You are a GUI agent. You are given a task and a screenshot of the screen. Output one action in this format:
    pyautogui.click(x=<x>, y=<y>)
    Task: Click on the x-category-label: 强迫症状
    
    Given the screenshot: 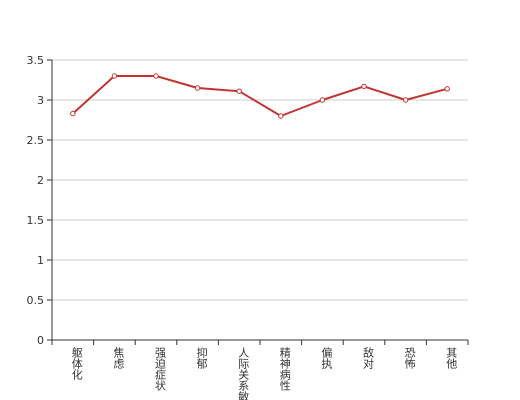 What is the action you would take?
    pyautogui.click(x=160, y=369)
    